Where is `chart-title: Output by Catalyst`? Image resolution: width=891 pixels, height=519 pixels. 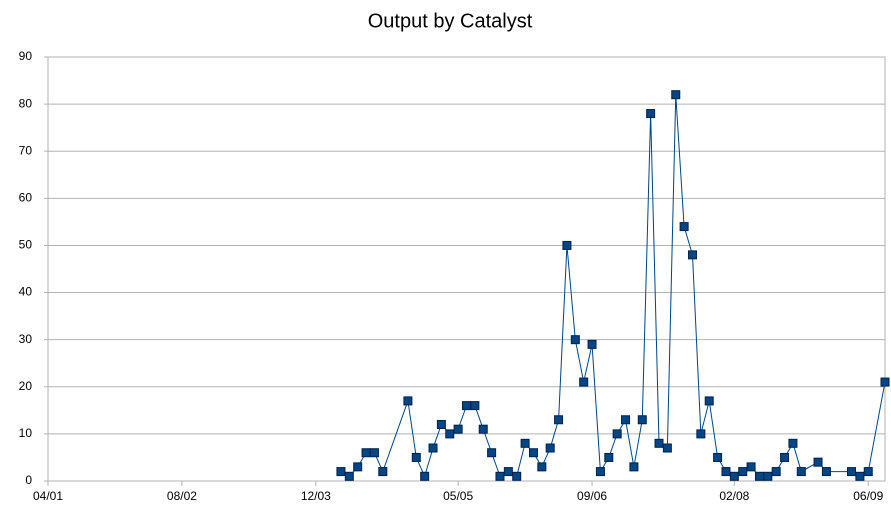
chart-title: Output by Catalyst is located at coordinates (450, 21).